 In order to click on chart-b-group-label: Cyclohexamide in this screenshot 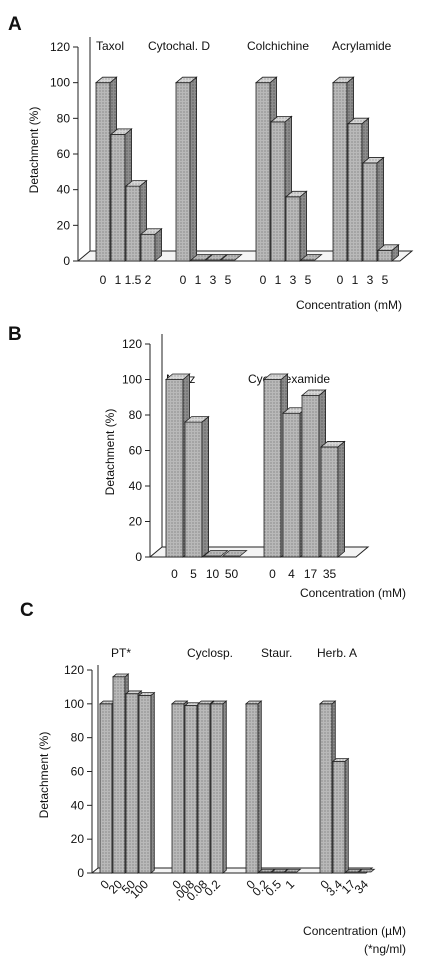, I will do `click(289, 379)`.